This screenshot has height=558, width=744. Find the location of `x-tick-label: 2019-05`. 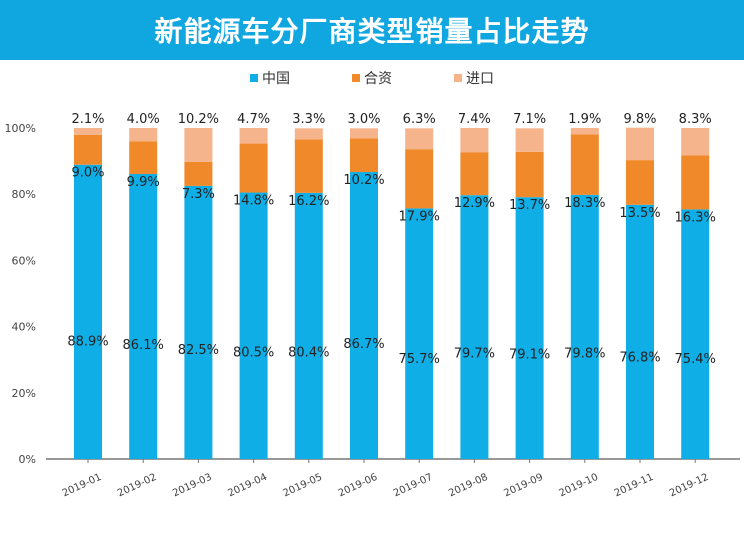

x-tick-label: 2019-05 is located at coordinates (303, 486).